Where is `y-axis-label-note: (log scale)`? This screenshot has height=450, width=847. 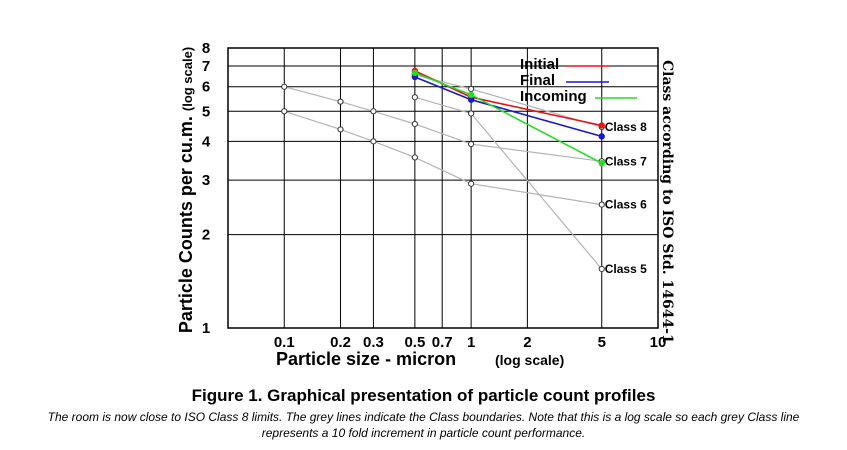
y-axis-label-note: (log scale) is located at coordinates (187, 79).